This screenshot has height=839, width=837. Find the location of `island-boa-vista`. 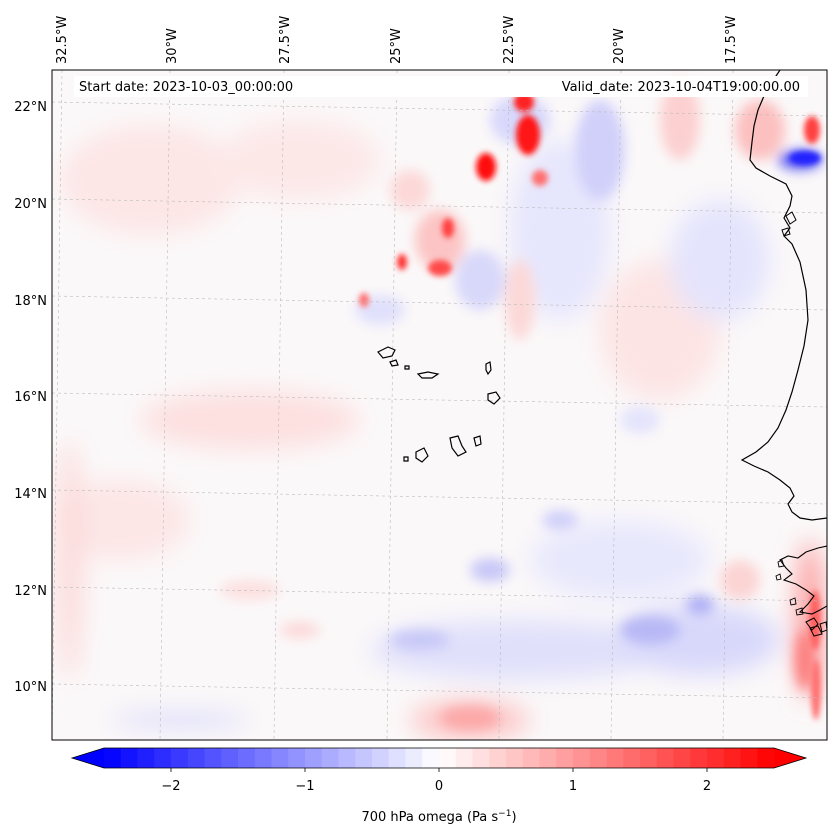

island-boa-vista is located at coordinates (494, 398).